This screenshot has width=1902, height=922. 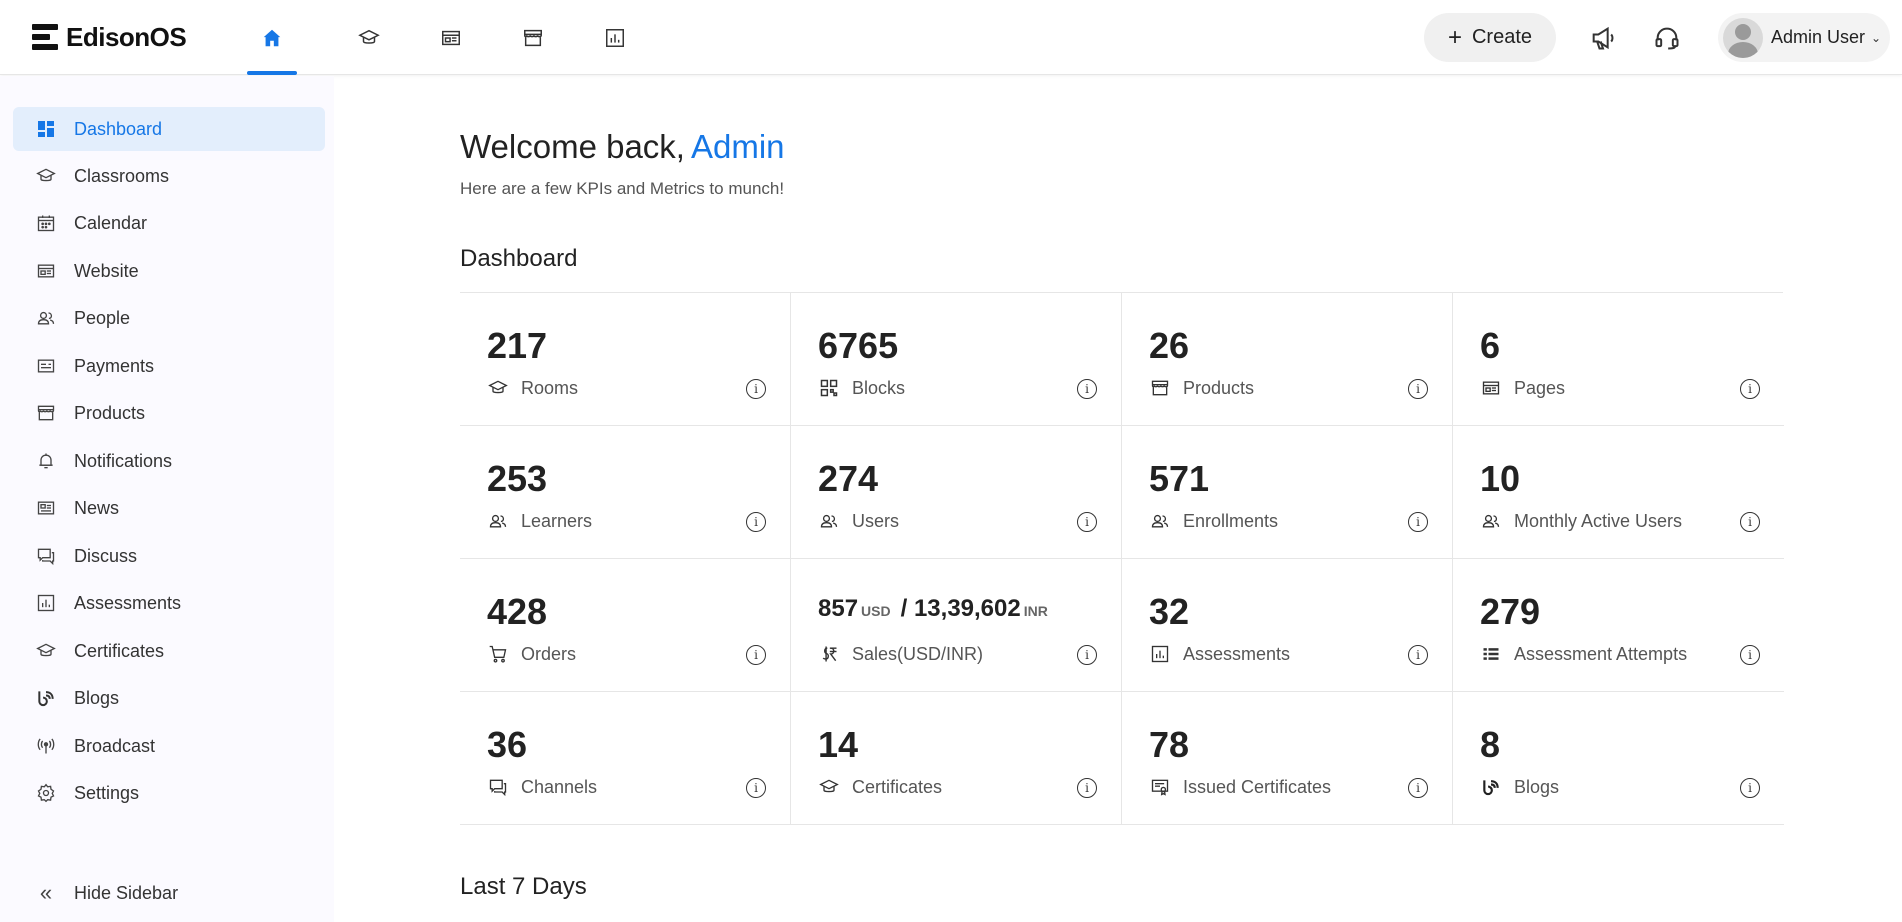 I want to click on kpi-label: Enrollments, so click(x=1231, y=520).